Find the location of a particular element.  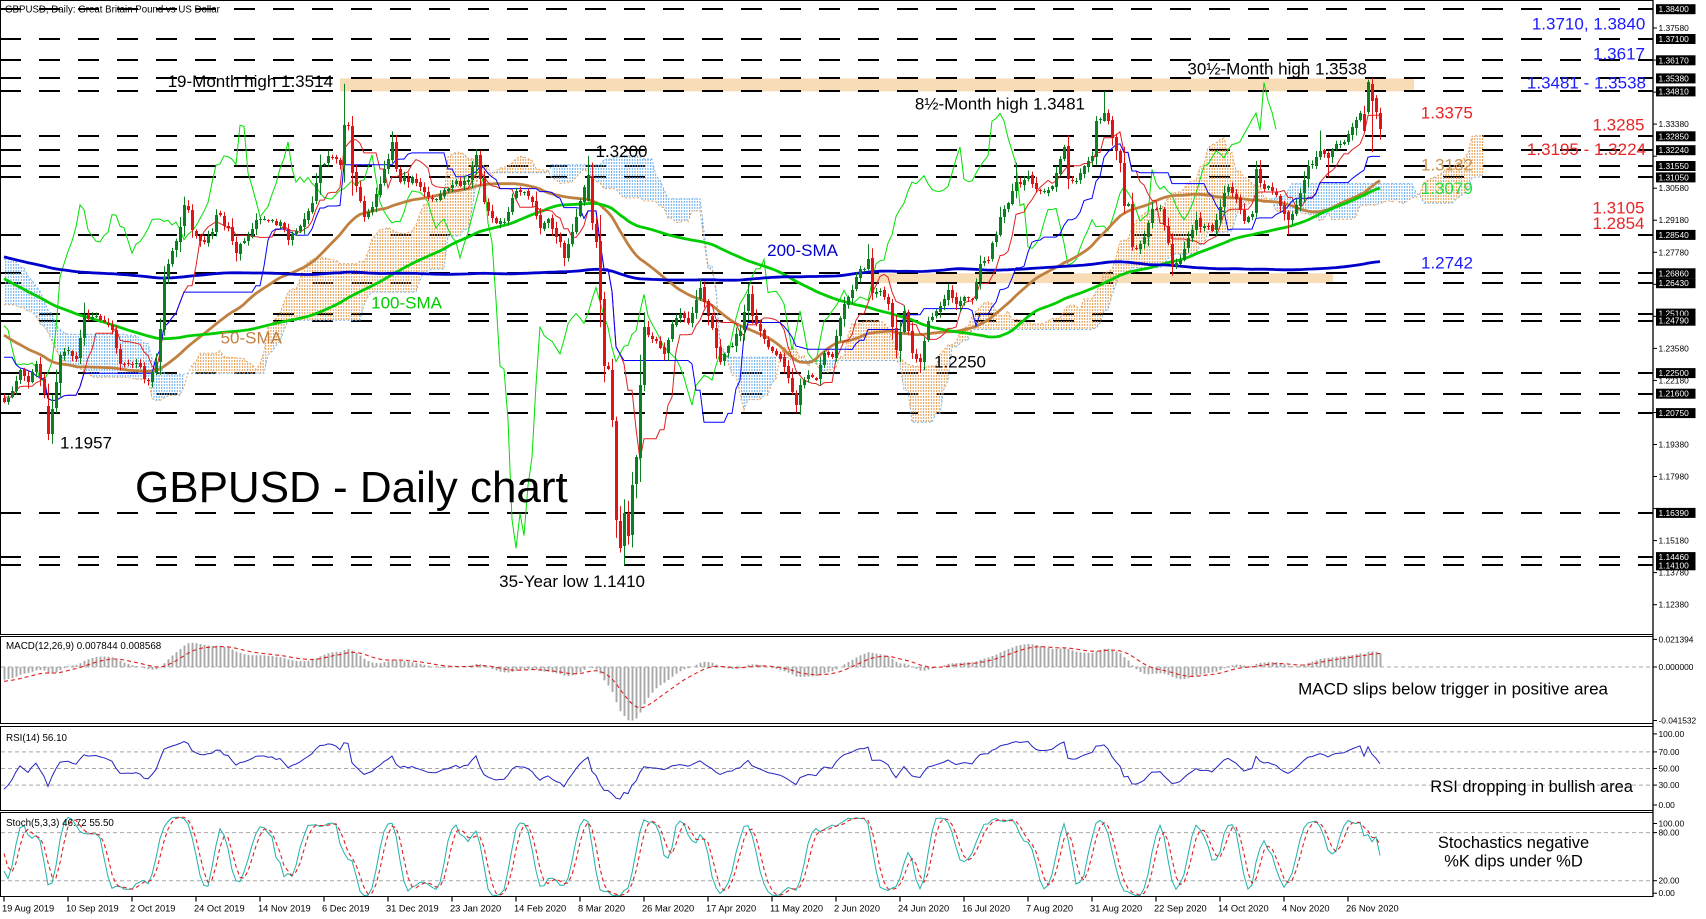

svg-text: 2 Jun 2020 is located at coordinates (857, 909).